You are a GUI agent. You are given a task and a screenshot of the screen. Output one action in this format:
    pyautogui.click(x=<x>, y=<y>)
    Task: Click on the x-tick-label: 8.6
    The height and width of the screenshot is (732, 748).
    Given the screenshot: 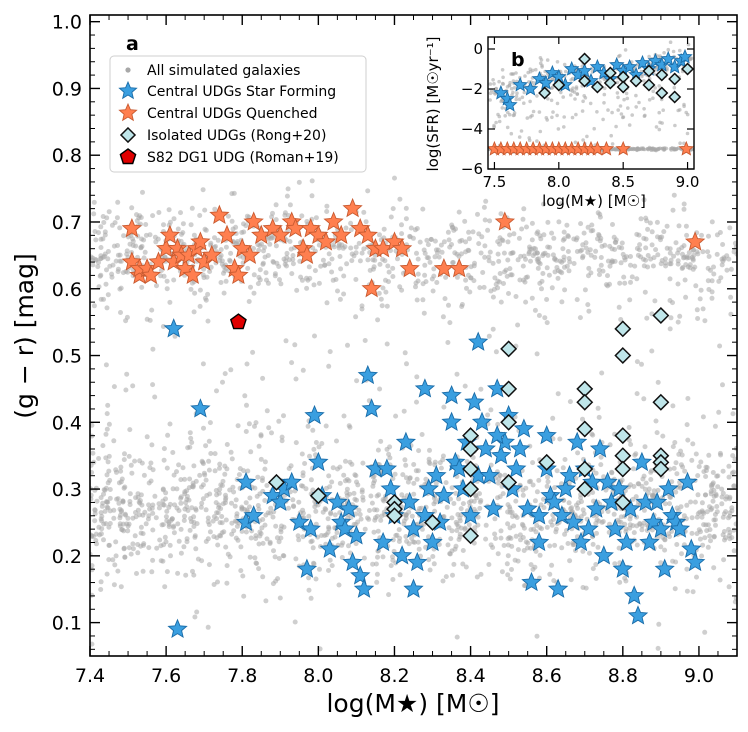 What is the action you would take?
    pyautogui.click(x=547, y=676)
    